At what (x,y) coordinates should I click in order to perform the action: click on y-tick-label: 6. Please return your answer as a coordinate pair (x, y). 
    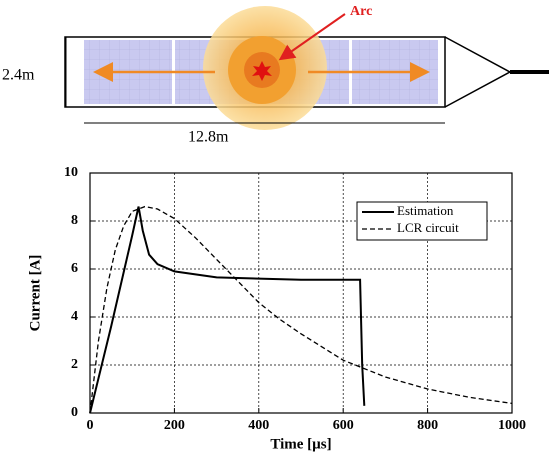
    Looking at the image, I should click on (74, 268).